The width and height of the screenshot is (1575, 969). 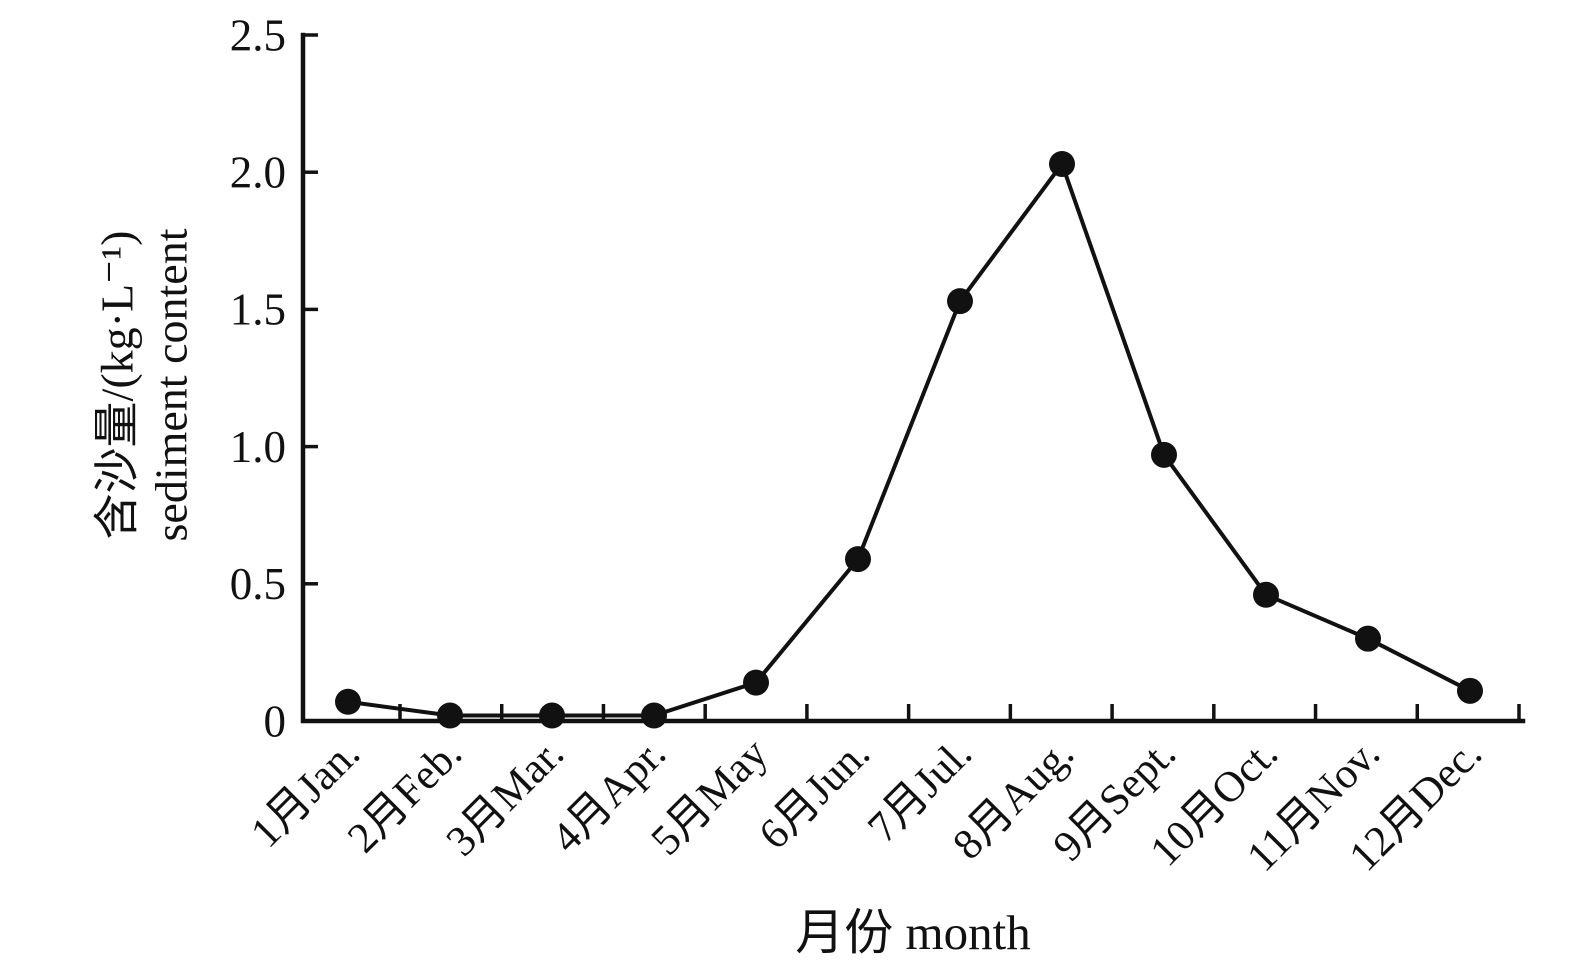 I want to click on y-axis-tick-label: 1.5, so click(x=258, y=310).